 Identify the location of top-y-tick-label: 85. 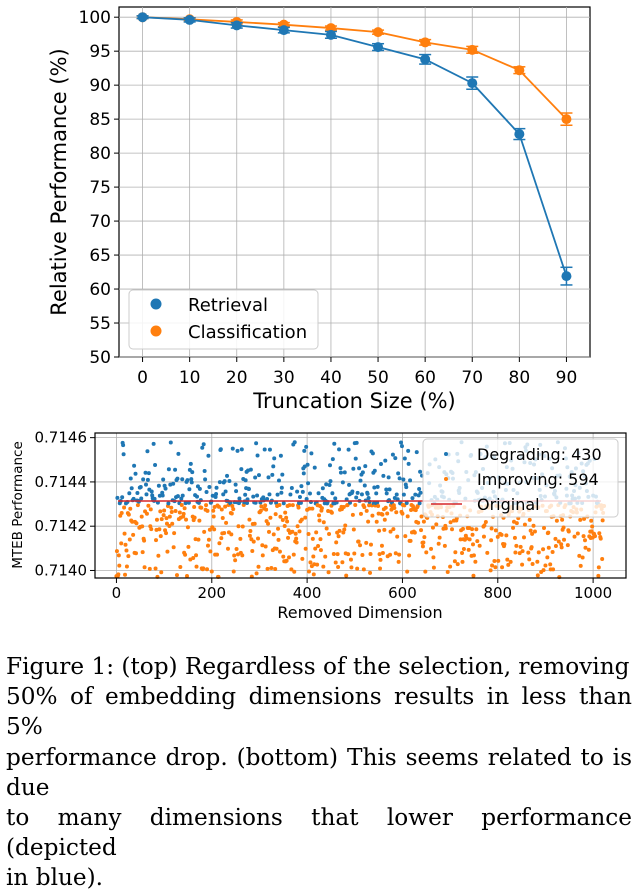
(100, 120).